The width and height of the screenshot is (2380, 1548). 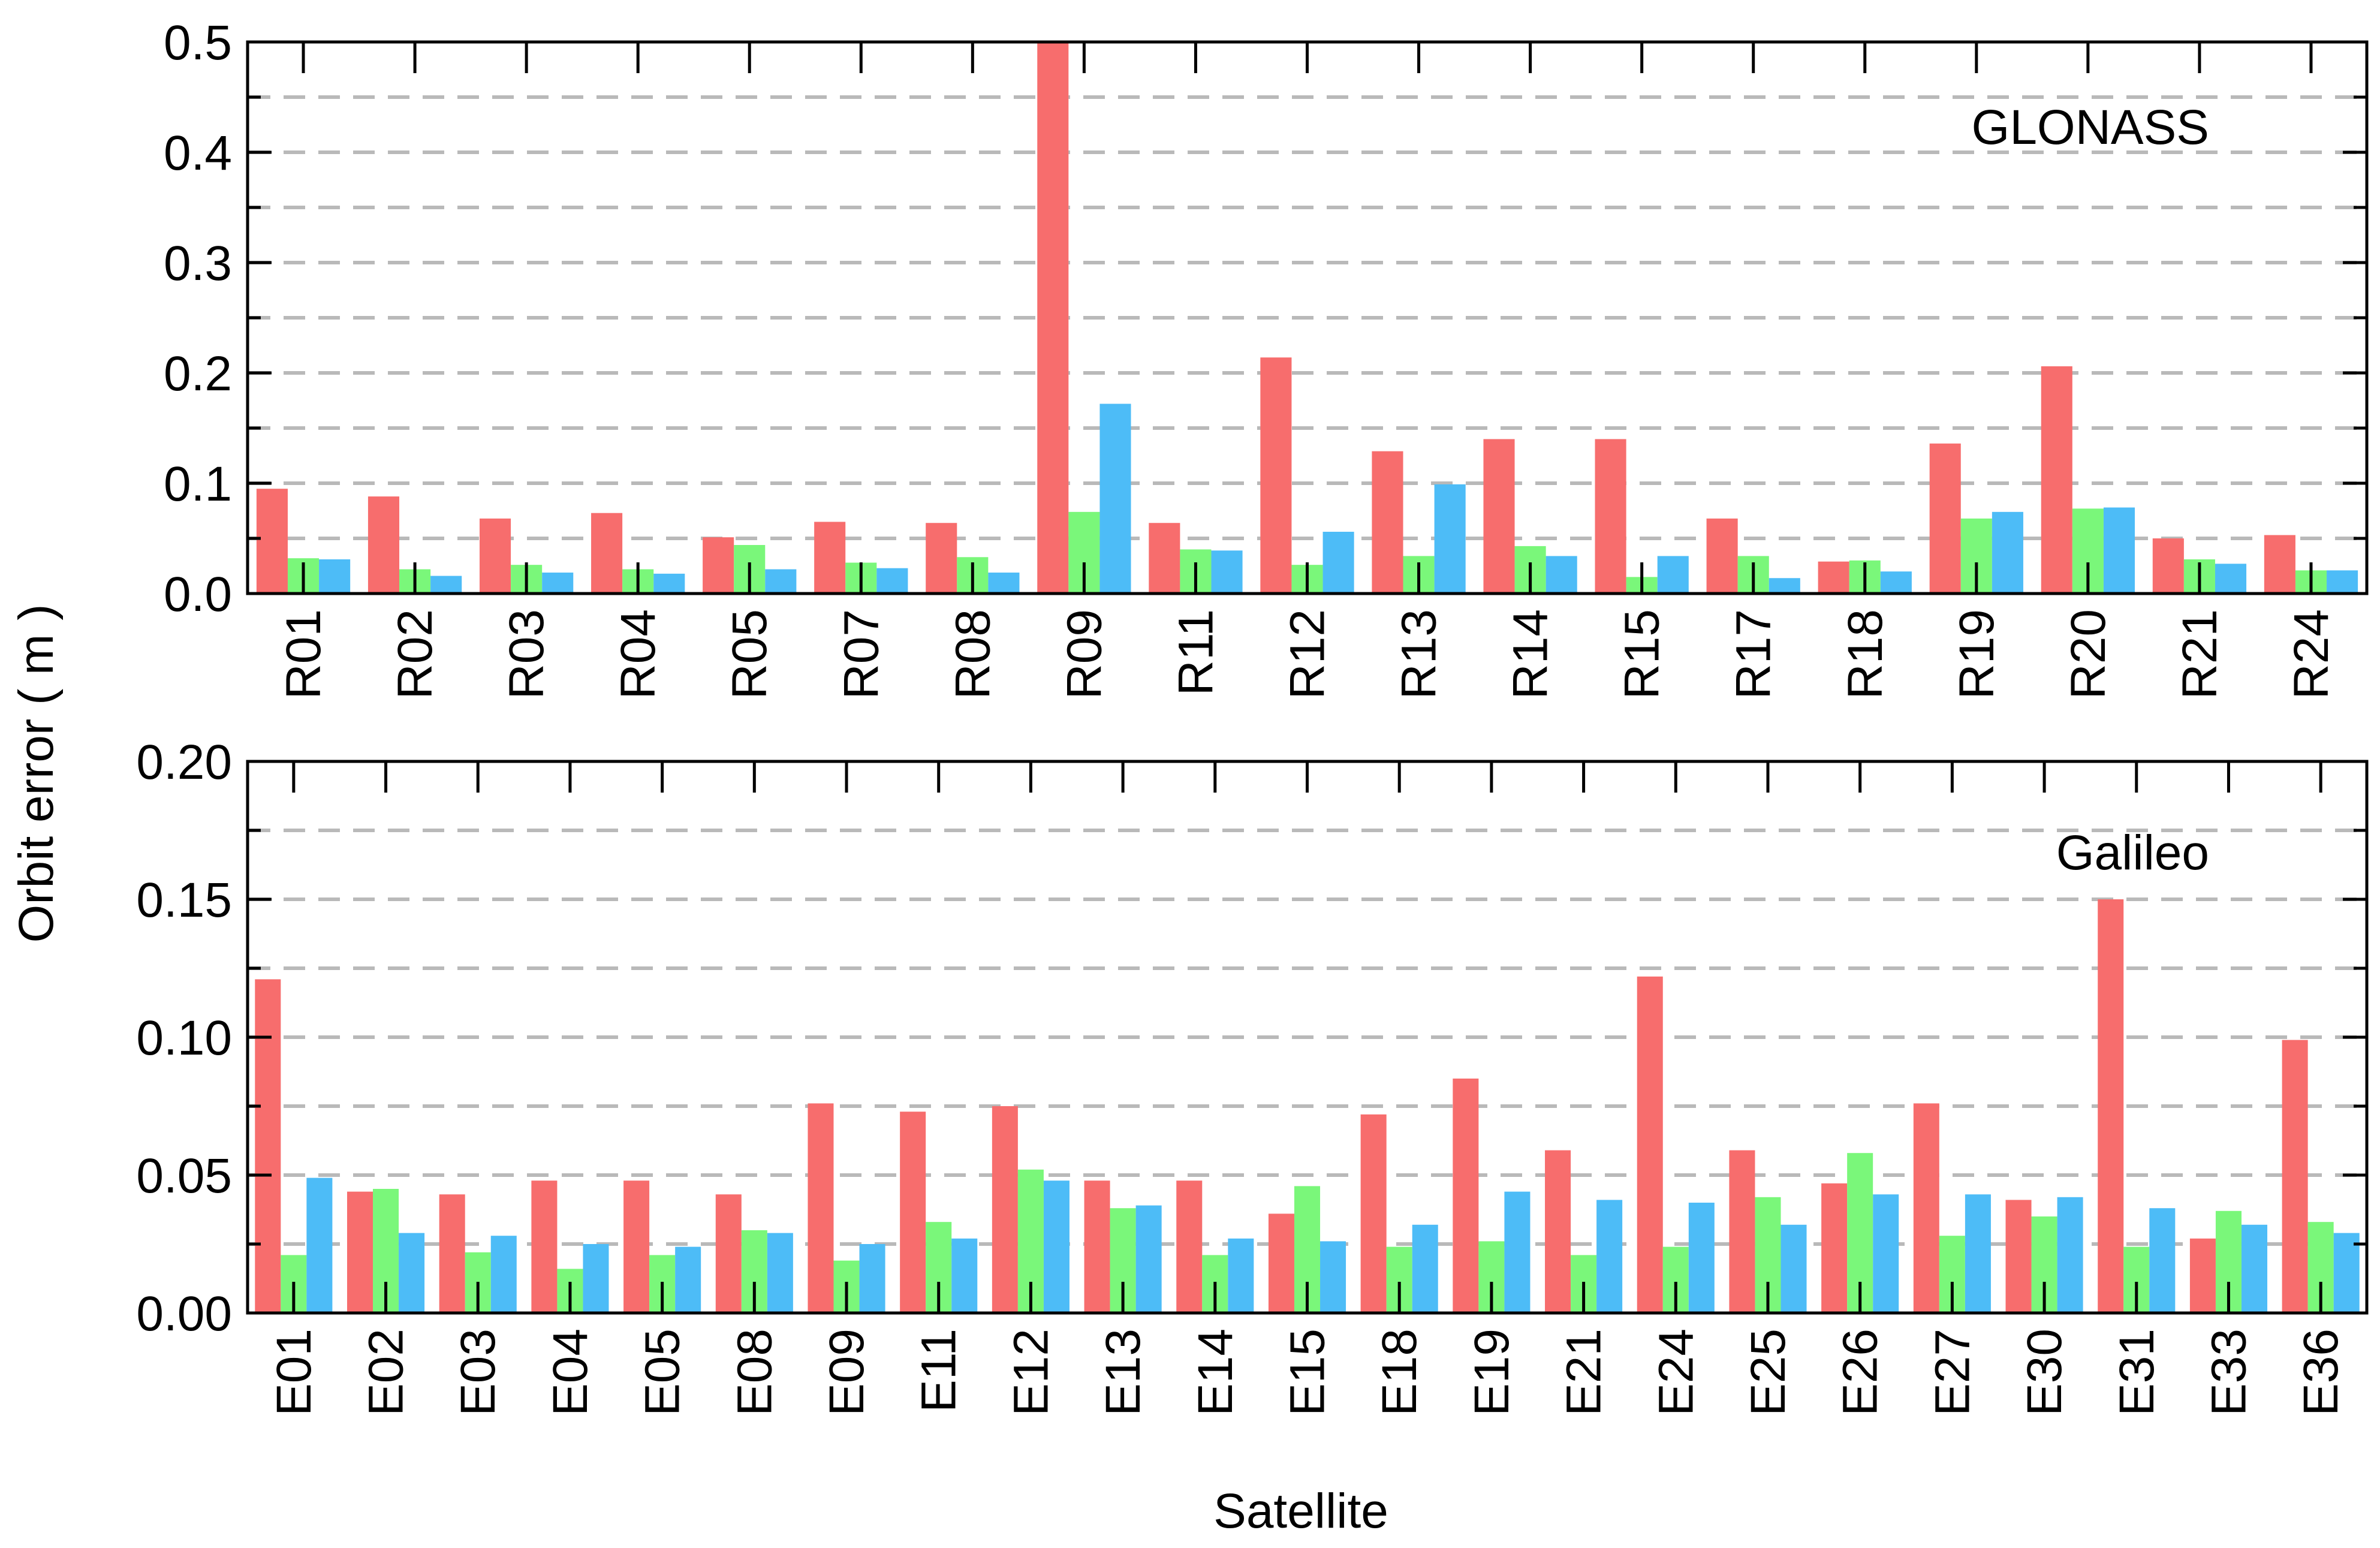 I want to click on y-tick-label: 0.05, so click(x=184, y=1176).